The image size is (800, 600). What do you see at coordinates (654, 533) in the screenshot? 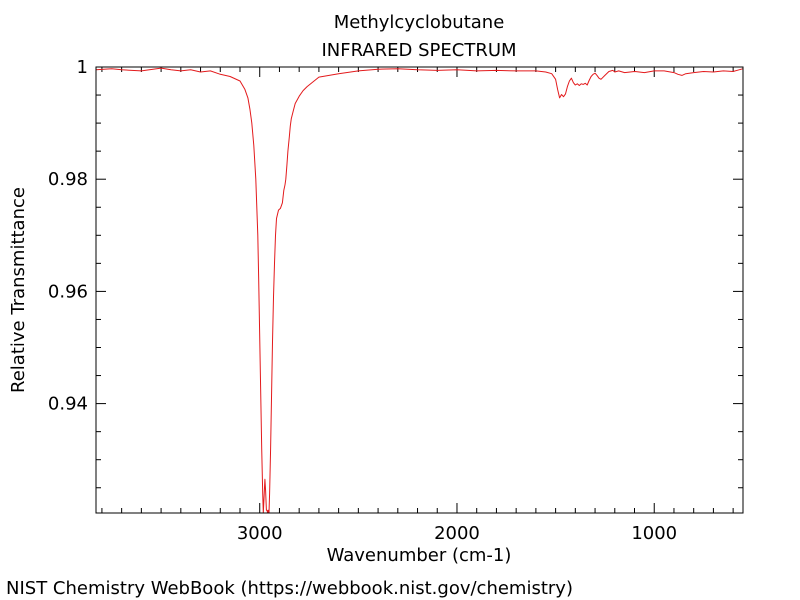
I see `x-tick-label: 1000` at bounding box center [654, 533].